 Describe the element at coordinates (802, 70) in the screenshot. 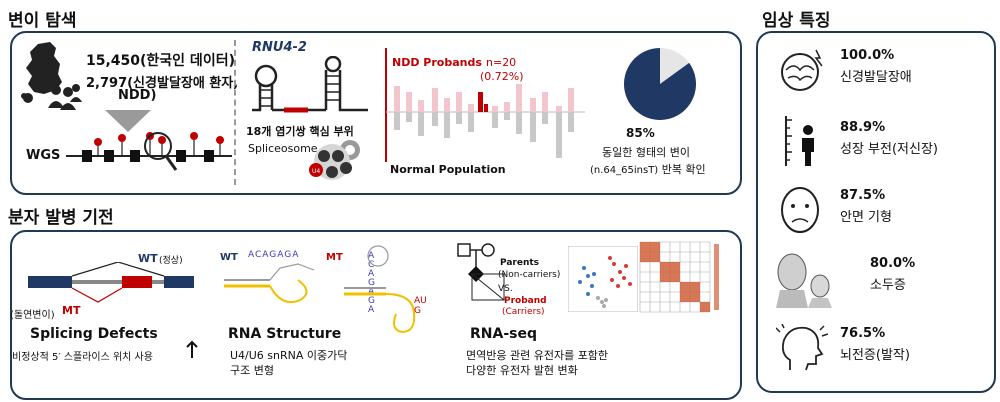

I see `brain-icon` at that location.